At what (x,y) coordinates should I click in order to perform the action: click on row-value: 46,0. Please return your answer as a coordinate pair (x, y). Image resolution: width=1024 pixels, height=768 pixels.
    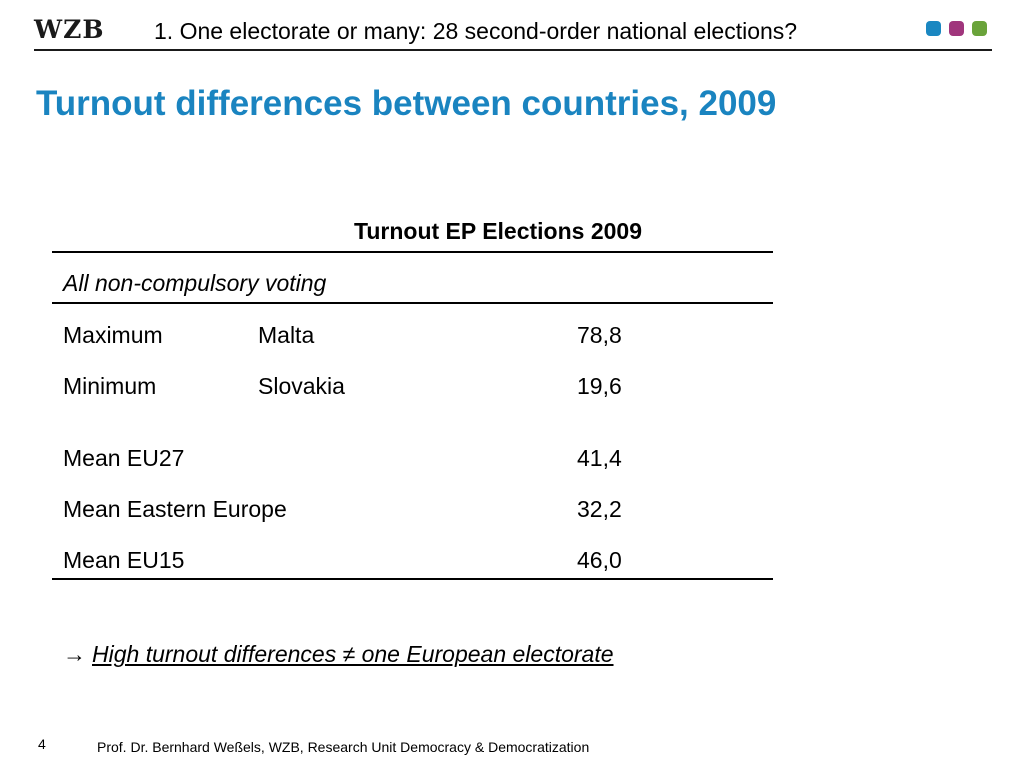
    Looking at the image, I should click on (599, 560).